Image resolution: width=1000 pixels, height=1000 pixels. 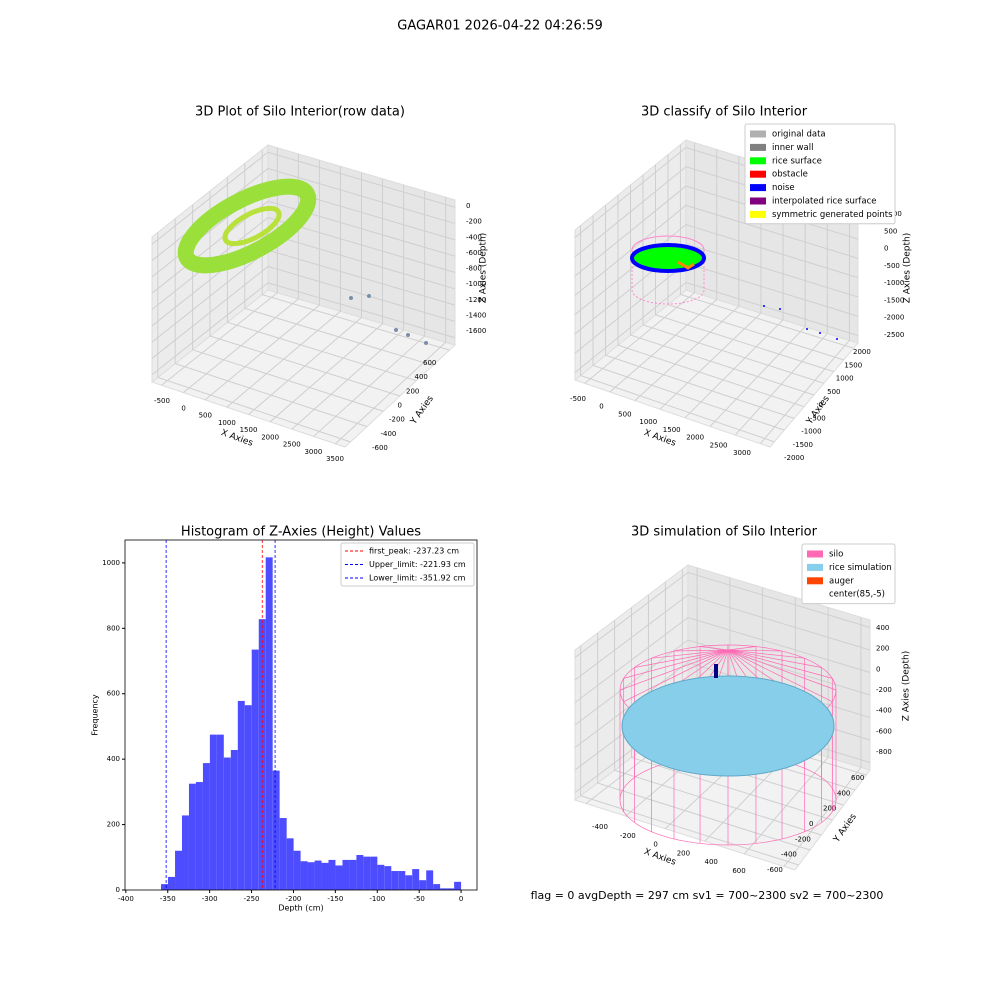 I want to click on x-tick-label: 3000, so click(x=742, y=453).